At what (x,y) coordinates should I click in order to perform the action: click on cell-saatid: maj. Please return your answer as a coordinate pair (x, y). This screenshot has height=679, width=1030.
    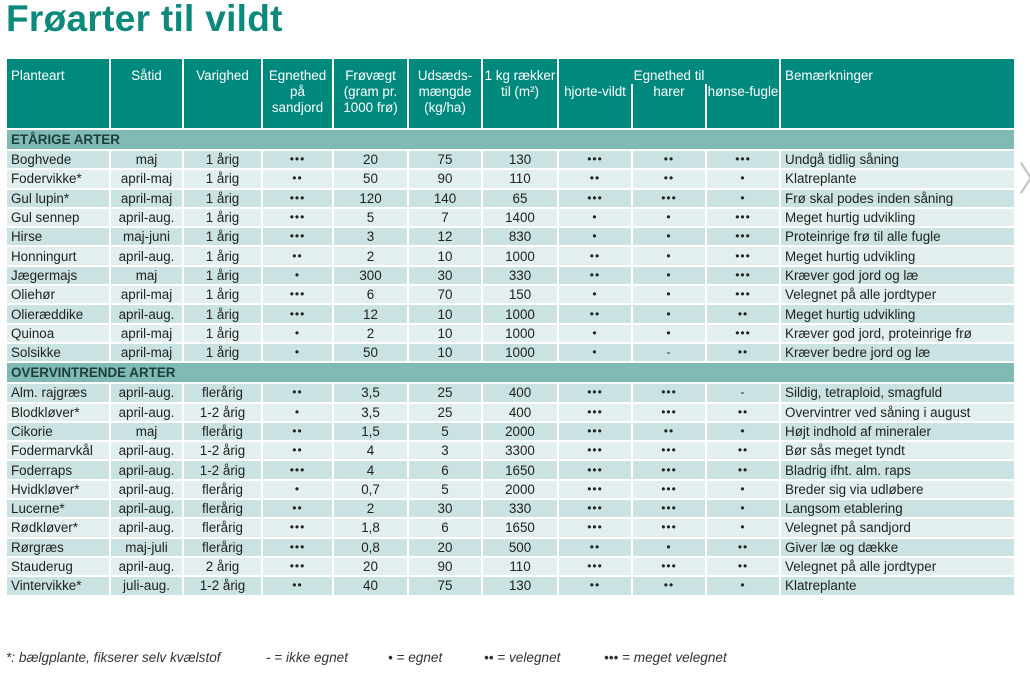
    Looking at the image, I should click on (146, 431).